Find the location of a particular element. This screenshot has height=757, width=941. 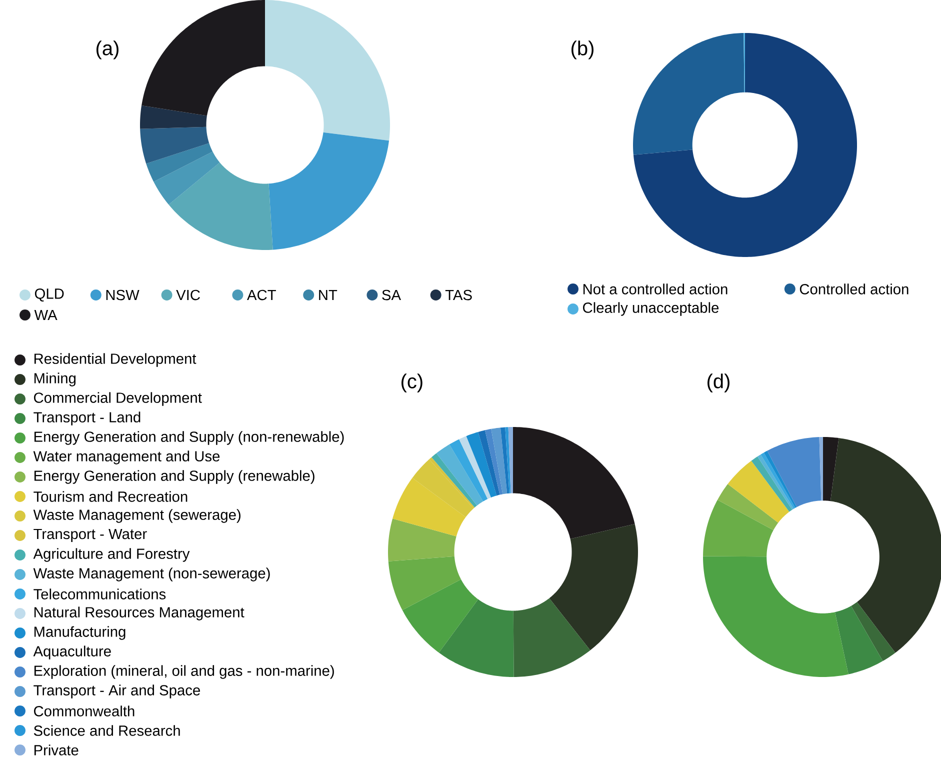

legend-label: Commercial Development is located at coordinates (118, 399).